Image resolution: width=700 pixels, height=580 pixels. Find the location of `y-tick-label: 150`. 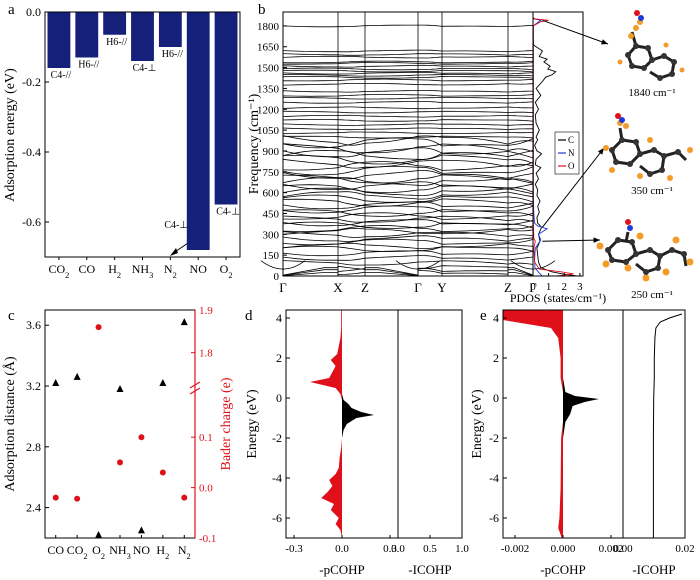

y-tick-label: 150 is located at coordinates (271, 256).